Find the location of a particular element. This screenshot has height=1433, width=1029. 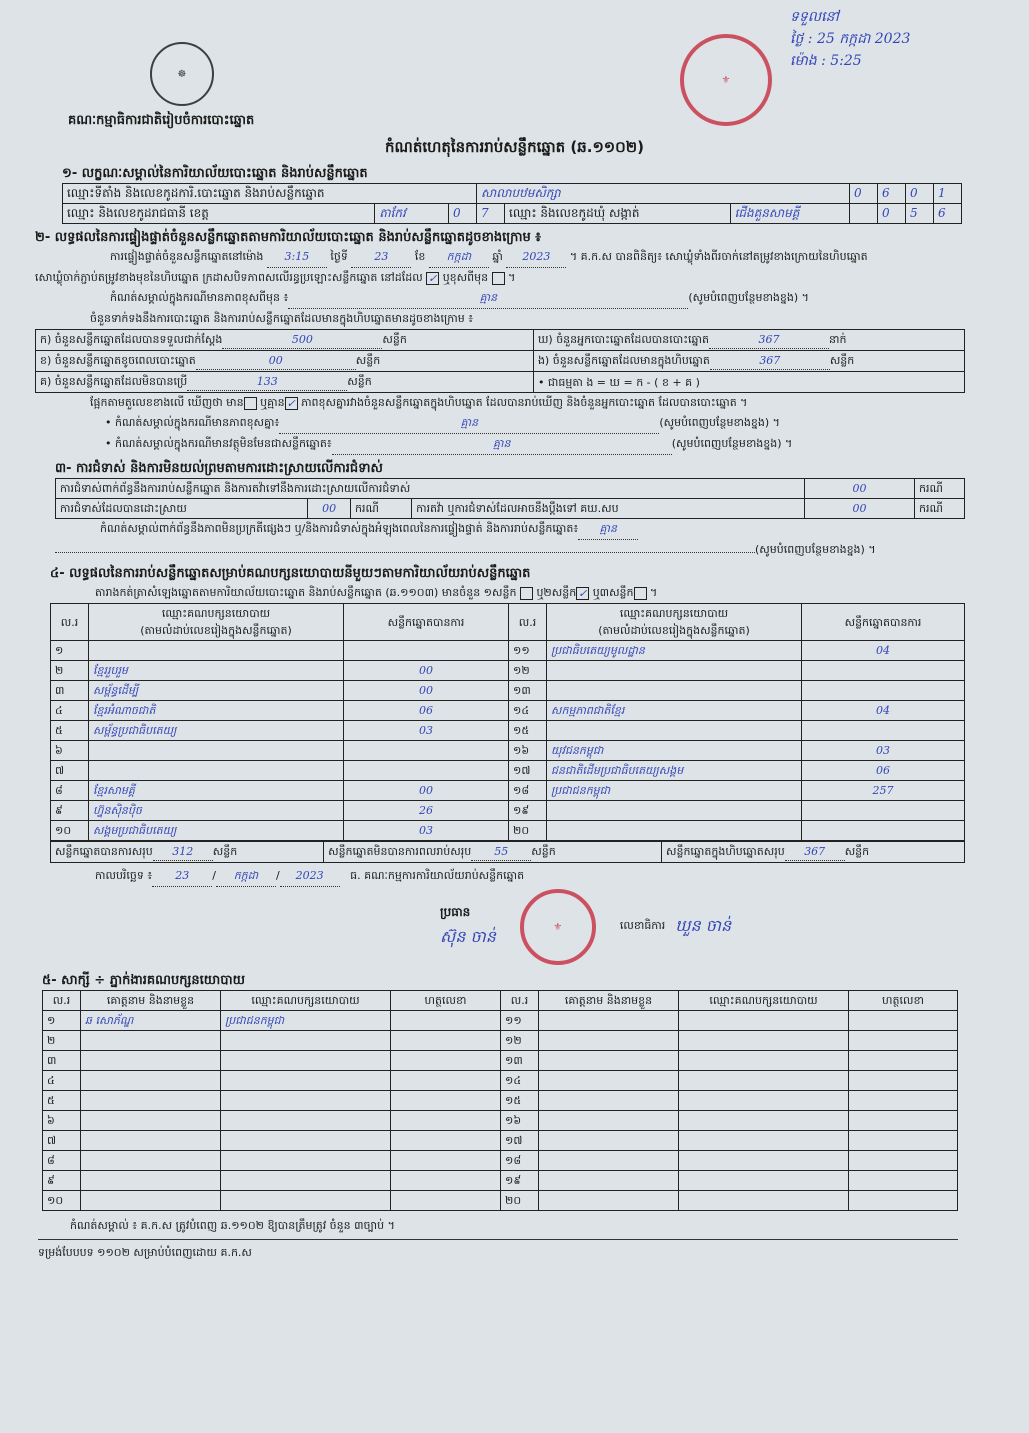

result-row: ៨ខ្មែរសាមគ្គី 00 ១៨ ប្រជាជនកម្ពុជា 257 is located at coordinates (507, 790).